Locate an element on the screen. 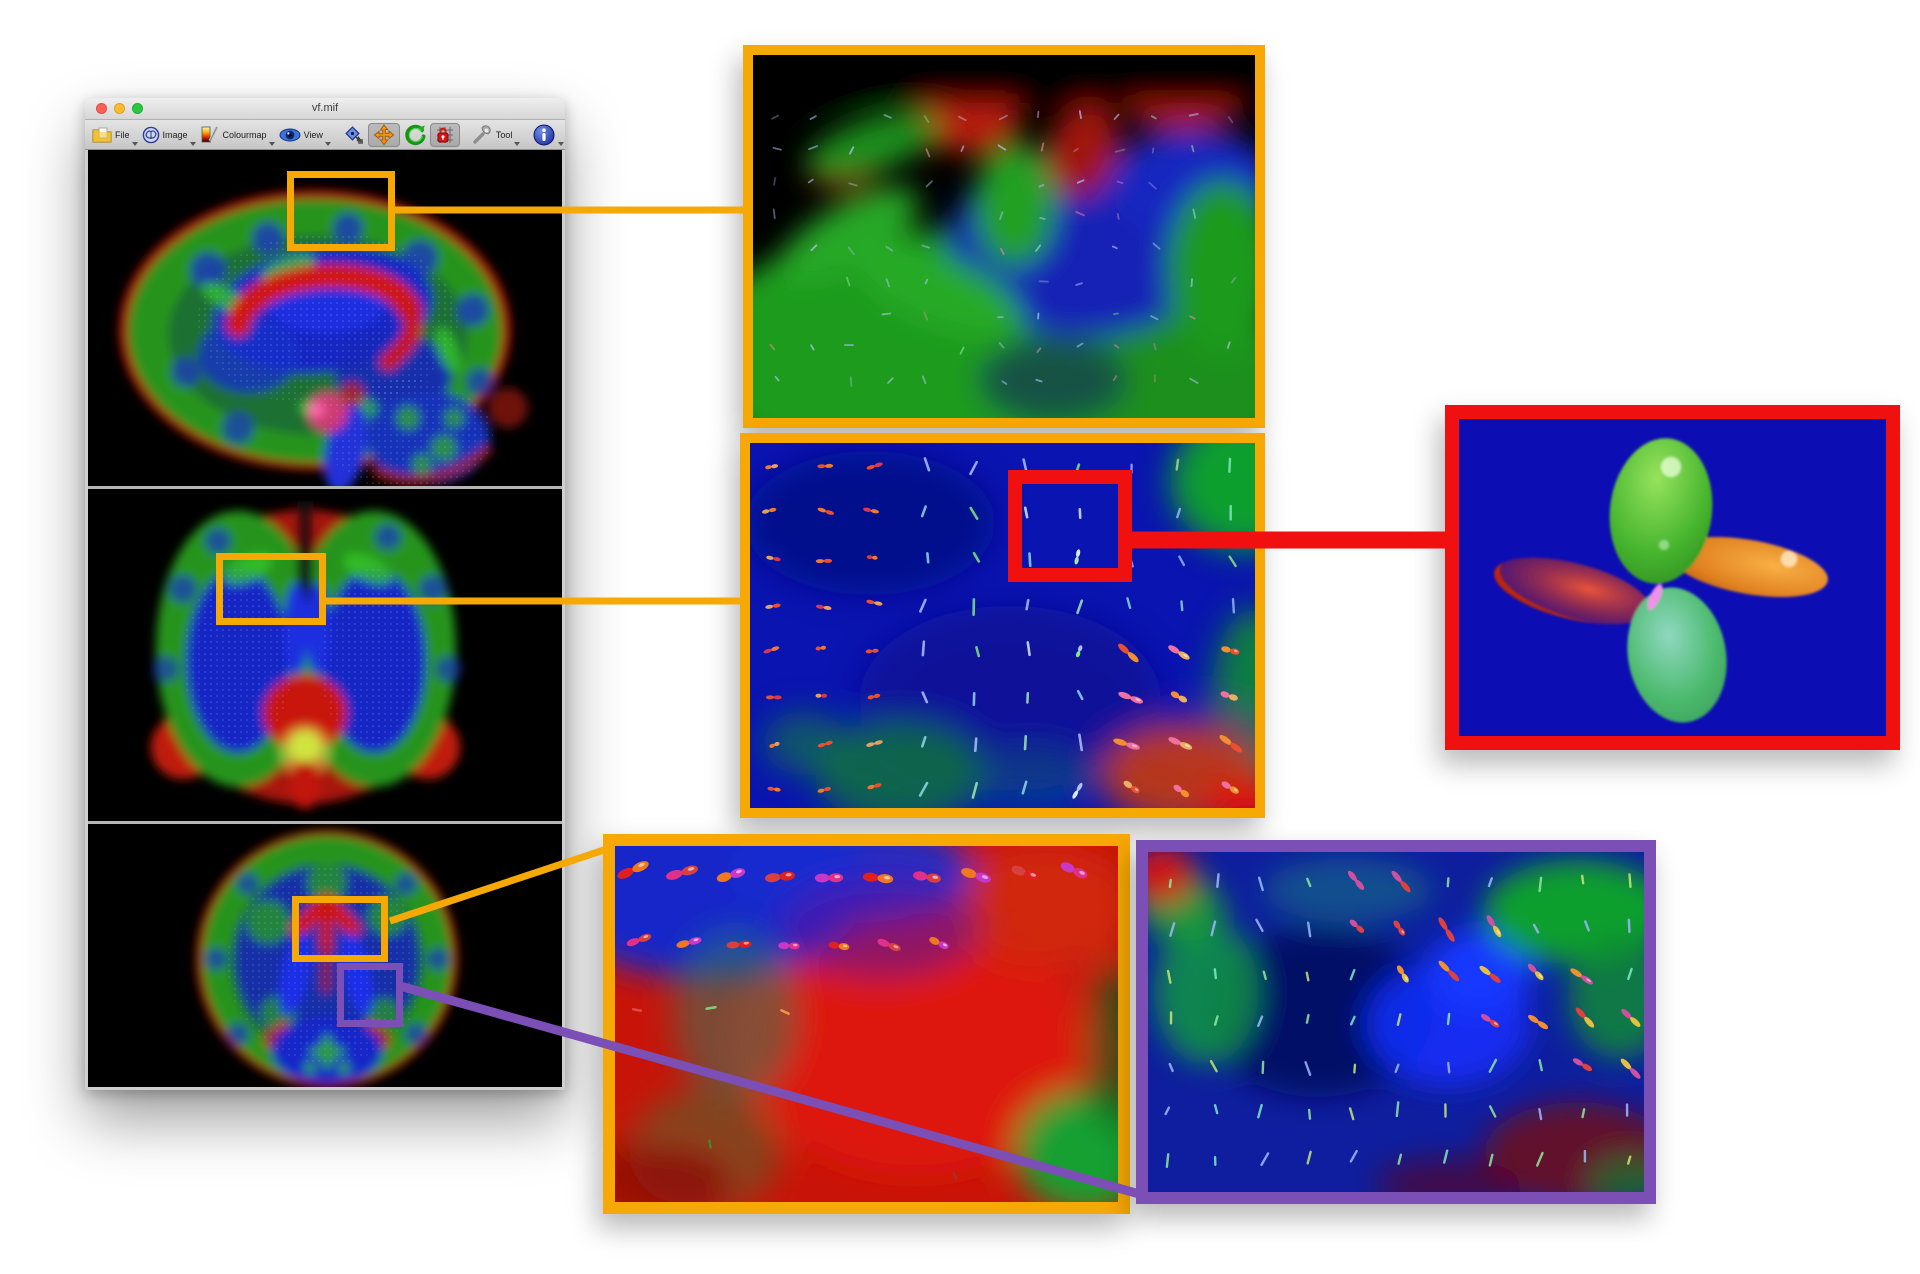 The height and width of the screenshot is (1274, 1920). zoom-panel-coronal-roi is located at coordinates (1002, 625).